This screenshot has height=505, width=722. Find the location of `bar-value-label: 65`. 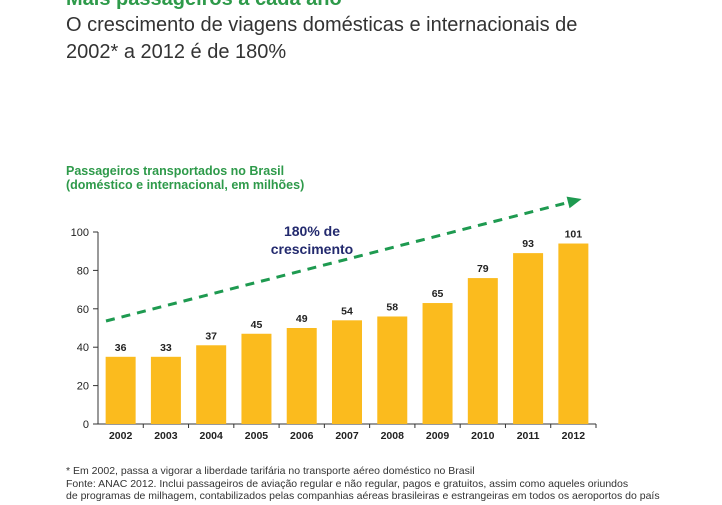

bar-value-label: 65 is located at coordinates (438, 294).